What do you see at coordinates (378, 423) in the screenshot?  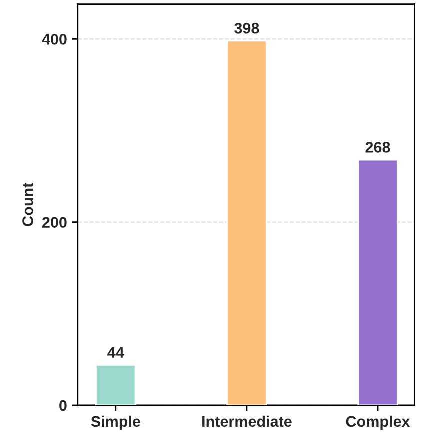 I see `x-tick-label: Complex` at bounding box center [378, 423].